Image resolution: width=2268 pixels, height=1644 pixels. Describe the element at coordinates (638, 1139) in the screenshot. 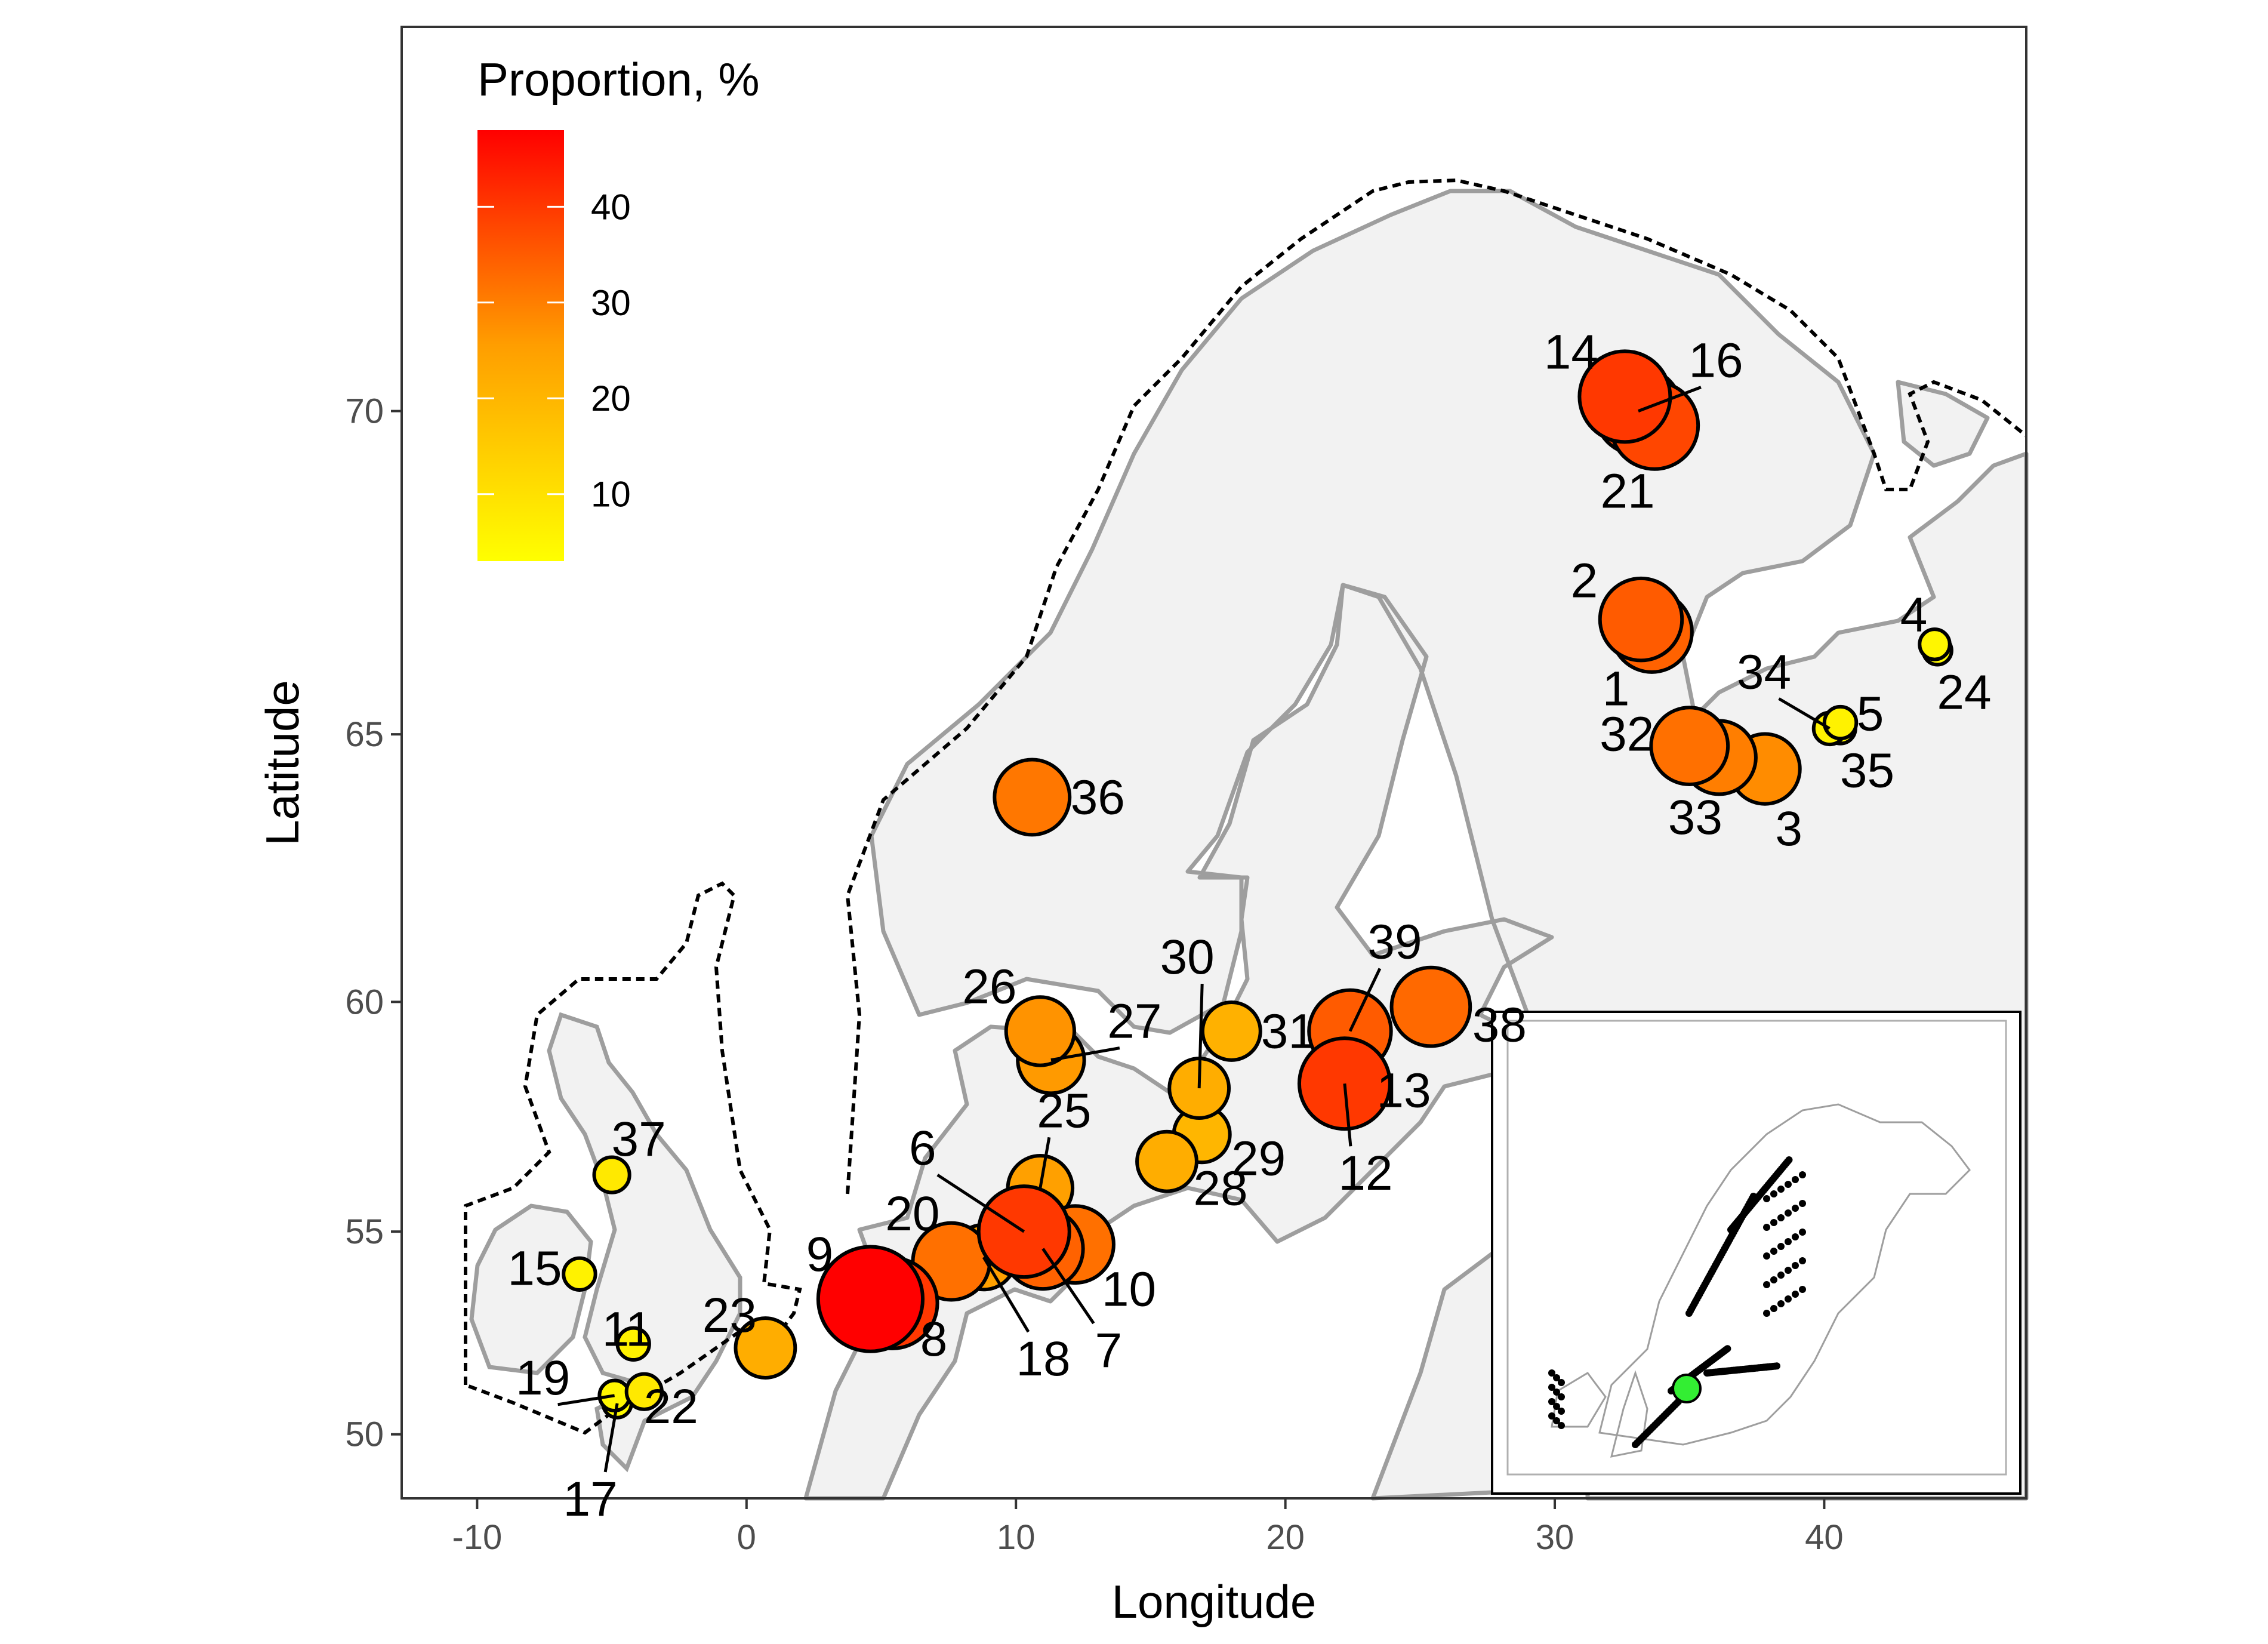

I see `site-label-37: 37` at that location.